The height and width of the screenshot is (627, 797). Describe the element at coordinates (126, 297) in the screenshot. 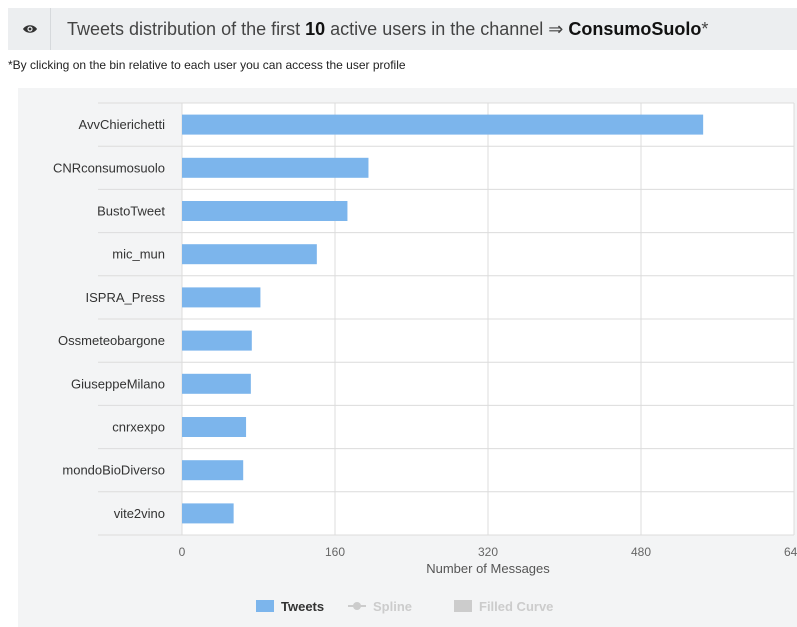

I see `y-category-label: ISPRA_Press` at that location.